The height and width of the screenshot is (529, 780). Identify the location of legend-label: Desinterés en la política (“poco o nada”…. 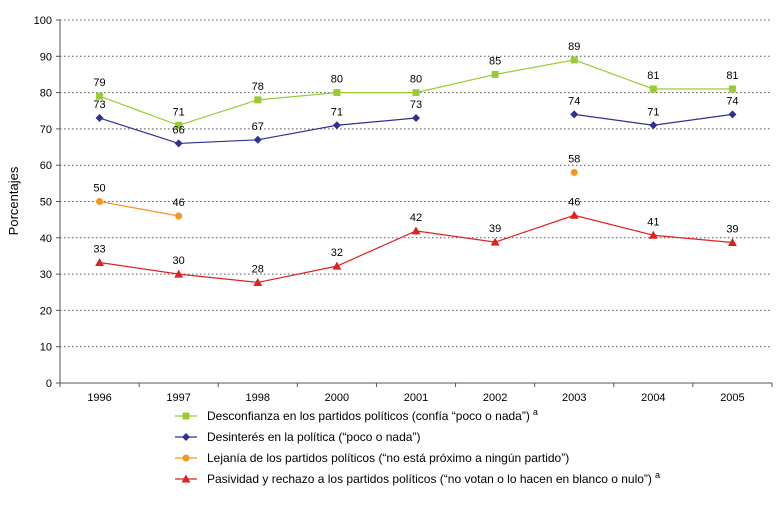
(313, 437).